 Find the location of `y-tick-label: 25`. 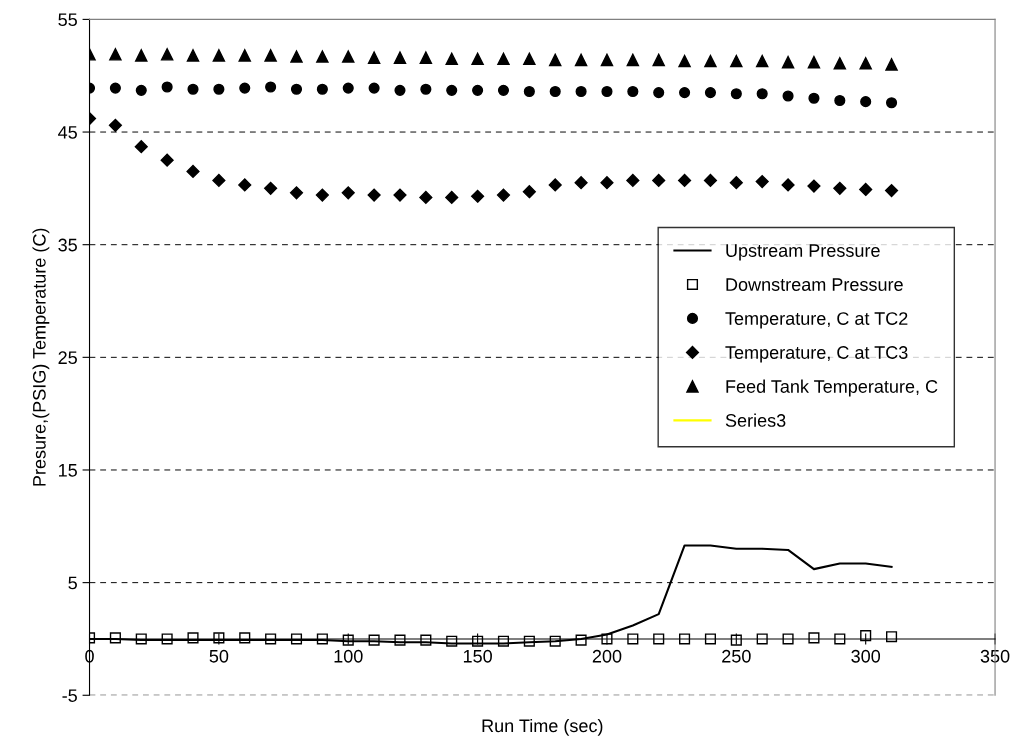

y-tick-label: 25 is located at coordinates (67, 358).